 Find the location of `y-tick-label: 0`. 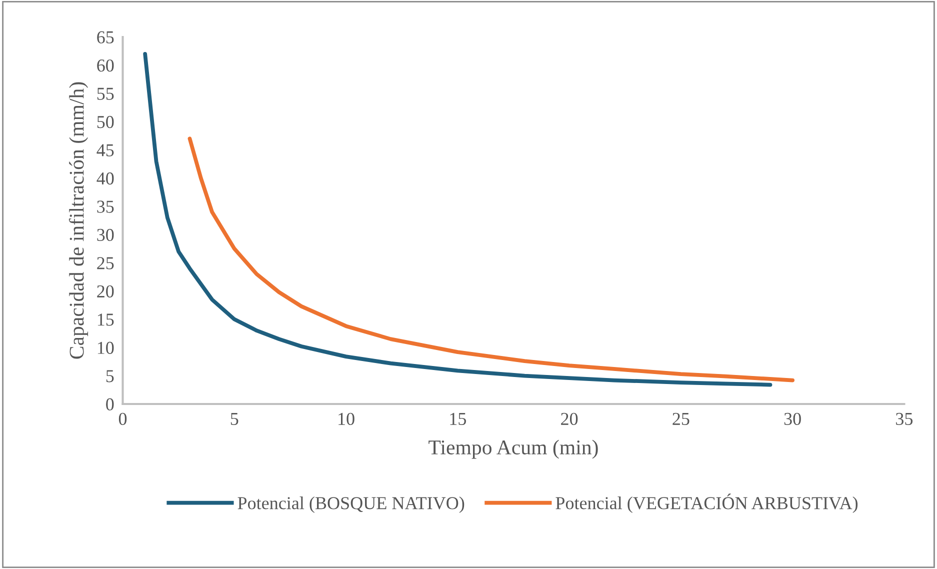

y-tick-label: 0 is located at coordinates (110, 404).